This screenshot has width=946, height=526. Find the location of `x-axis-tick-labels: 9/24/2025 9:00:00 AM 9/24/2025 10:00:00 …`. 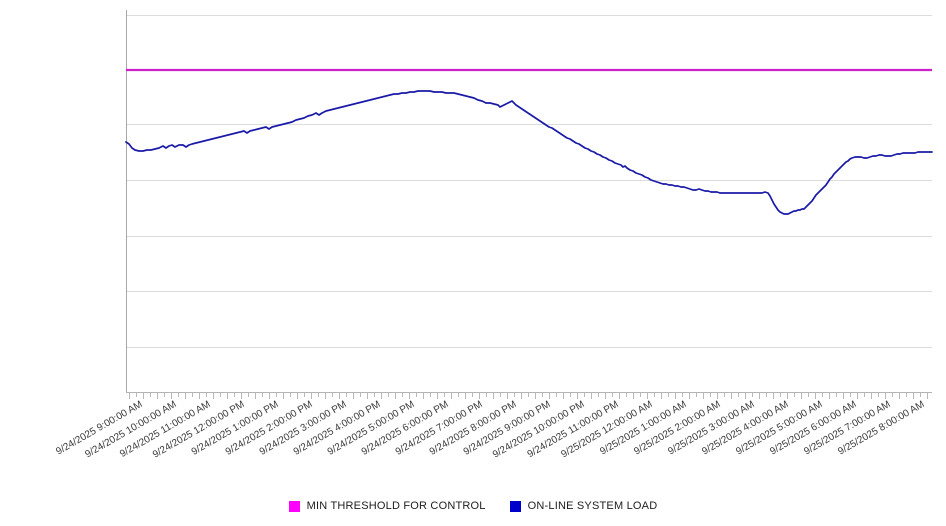

x-axis-tick-labels: 9/24/2025 9:00:00 AM 9/24/2025 10:00:00 … is located at coordinates (490, 430).